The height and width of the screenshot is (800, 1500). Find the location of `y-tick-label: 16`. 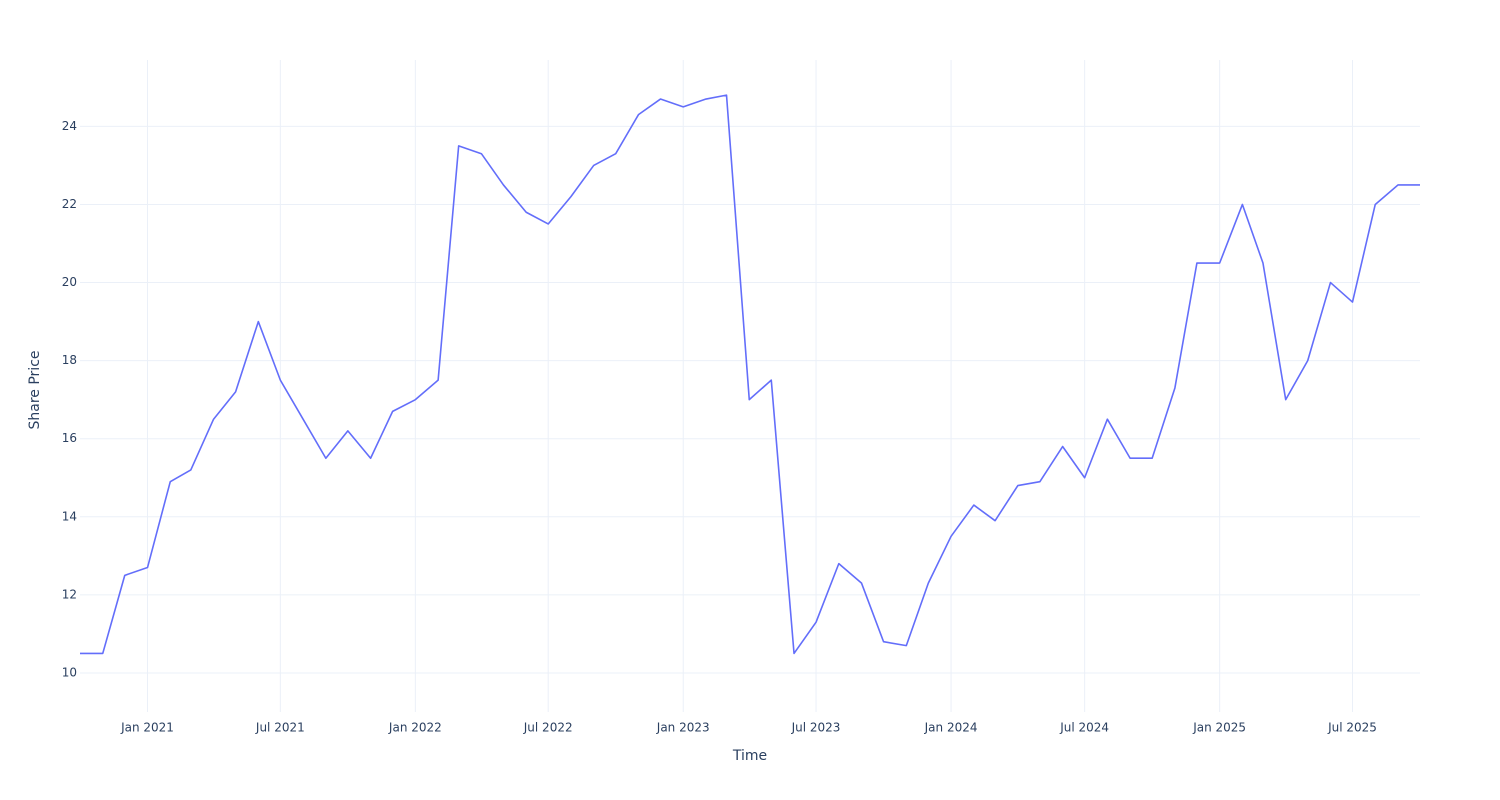

y-tick-label: 16 is located at coordinates (69, 438).